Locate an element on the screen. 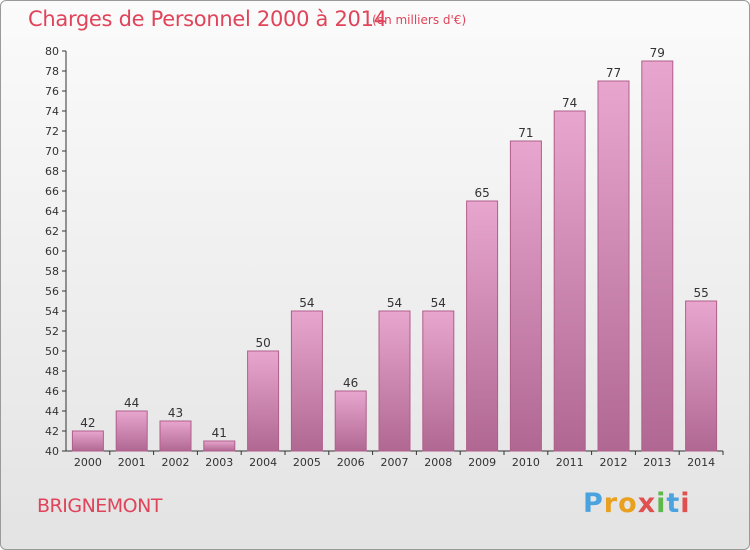  y-tick-label: 74 is located at coordinates (52, 111).